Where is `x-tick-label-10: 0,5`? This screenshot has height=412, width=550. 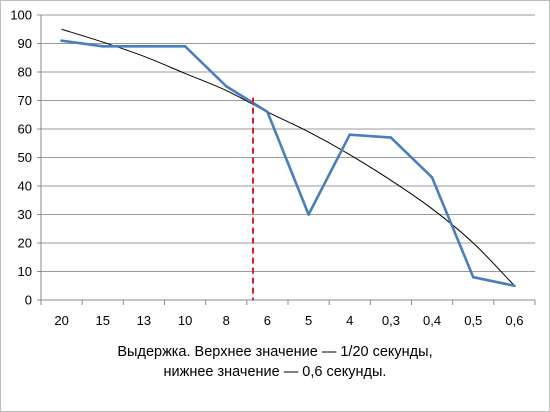
x-tick-label-10: 0,5 is located at coordinates (473, 320).